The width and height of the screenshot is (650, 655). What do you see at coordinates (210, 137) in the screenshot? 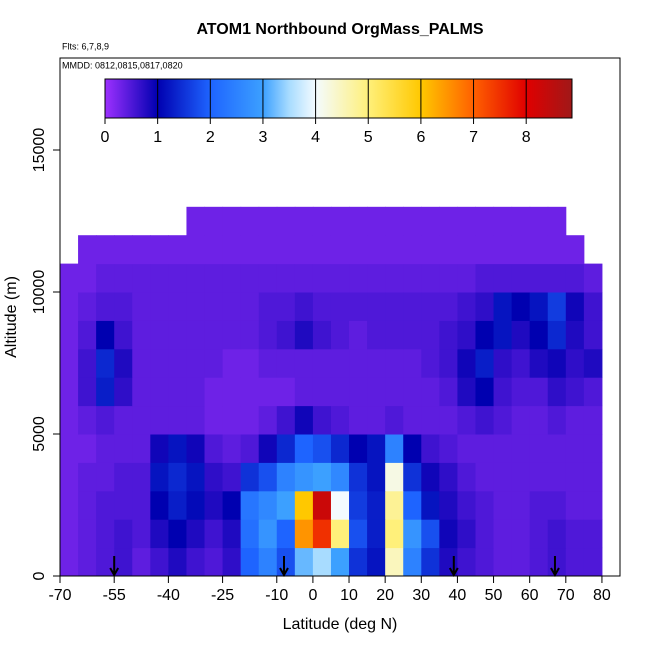
I see `colorbar-tick-label: 2` at bounding box center [210, 137].